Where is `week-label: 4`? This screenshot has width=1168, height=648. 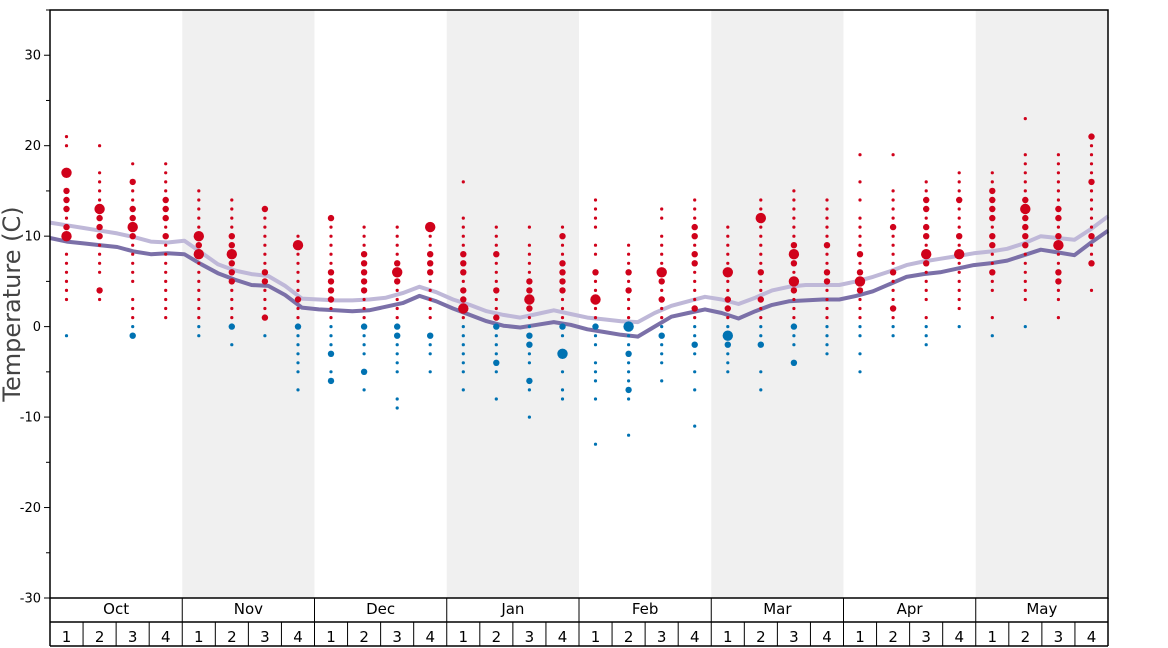
week-label: 4 is located at coordinates (695, 637).